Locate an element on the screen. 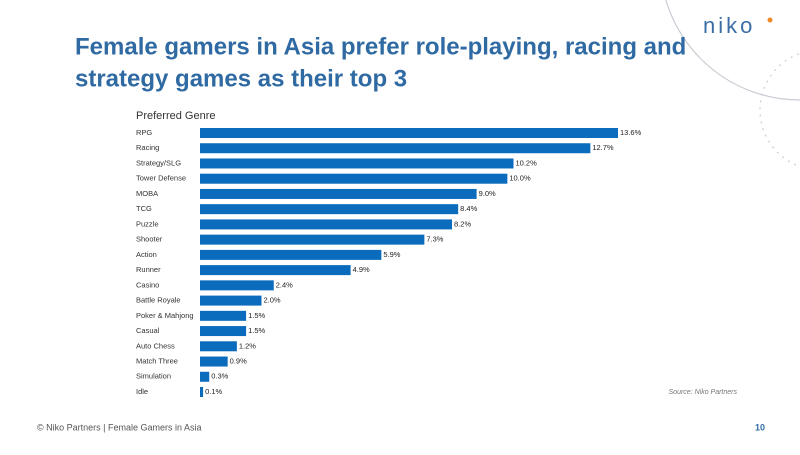 This screenshot has height=455, width=800. y-tick-label: Strategy/SLG is located at coordinates (158, 162).